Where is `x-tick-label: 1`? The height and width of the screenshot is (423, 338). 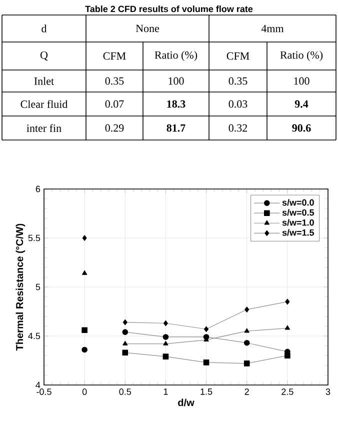
x-tick-label: 1 is located at coordinates (166, 391).